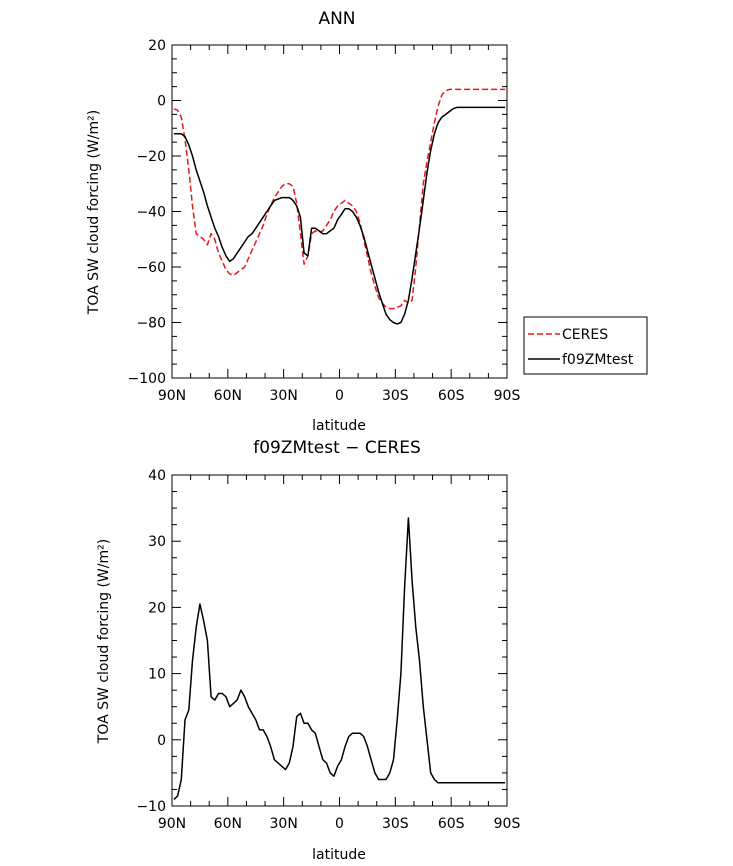 Image resolution: width=733 pixels, height=866 pixels. What do you see at coordinates (507, 396) in the screenshot?
I see `top-x-tick-label: 90S` at bounding box center [507, 396].